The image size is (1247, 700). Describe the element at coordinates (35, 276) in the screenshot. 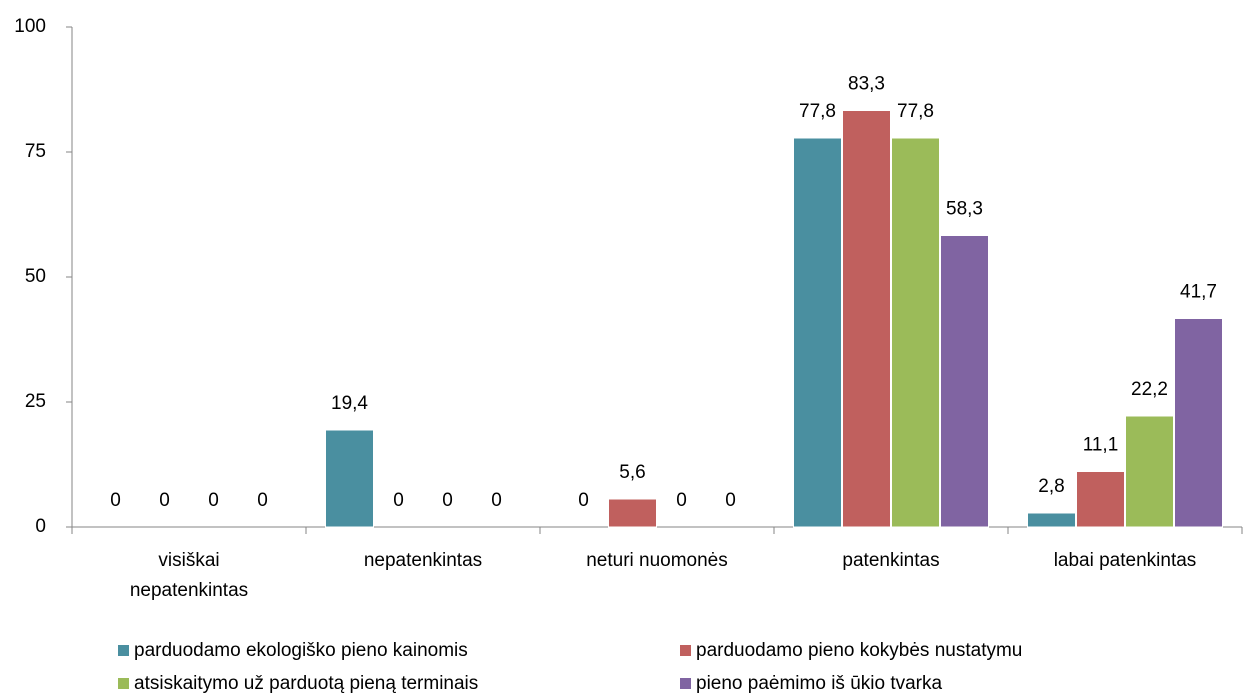

I see `y-tick-label: 50` at that location.